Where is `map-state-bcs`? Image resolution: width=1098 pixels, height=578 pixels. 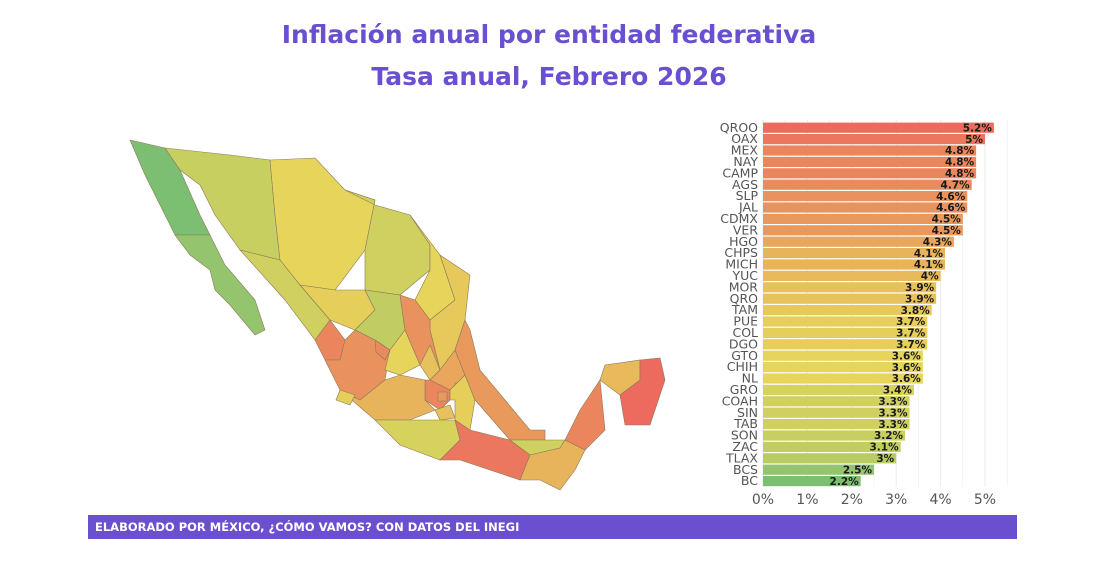 map-state-bcs is located at coordinates (220, 285).